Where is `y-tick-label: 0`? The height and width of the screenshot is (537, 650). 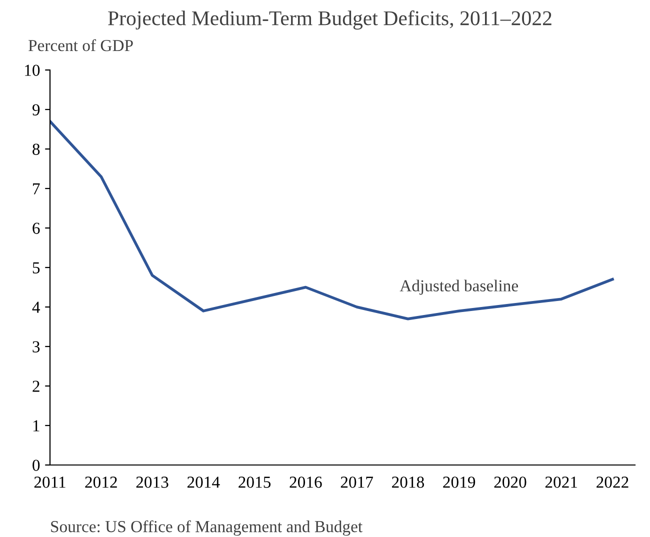
y-tick-label: 0 is located at coordinates (36, 465).